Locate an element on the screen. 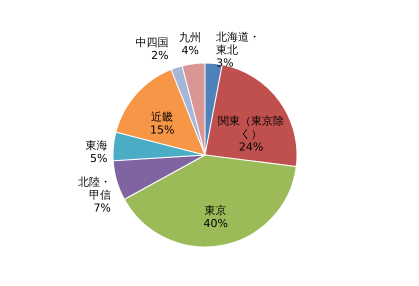 This screenshot has width=419, height=286. data-label: 40% is located at coordinates (215, 223).